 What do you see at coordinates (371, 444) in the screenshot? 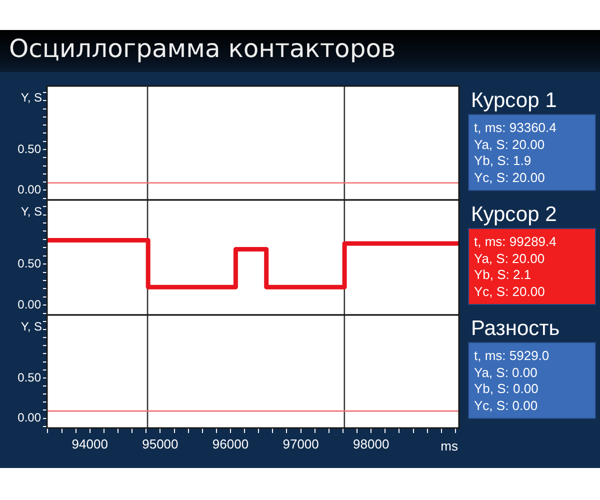
I see `x-tick-label: 98000` at bounding box center [371, 444].